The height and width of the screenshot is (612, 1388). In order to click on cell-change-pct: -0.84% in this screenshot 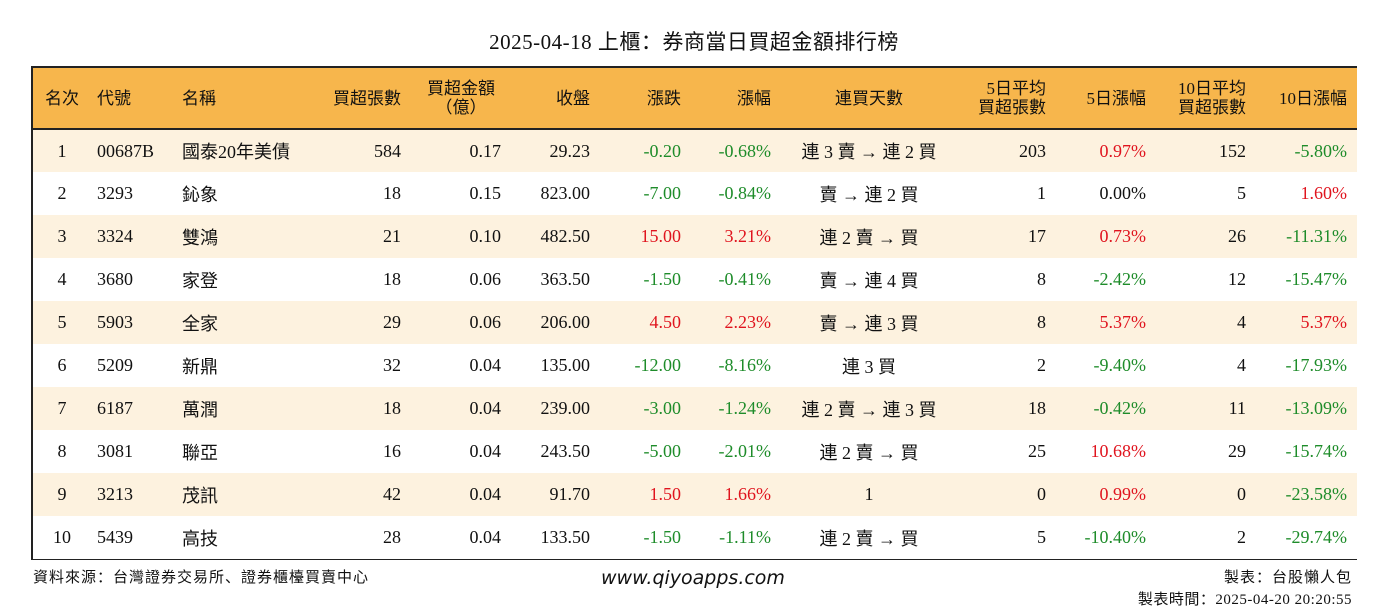, I will do `click(745, 193)`.